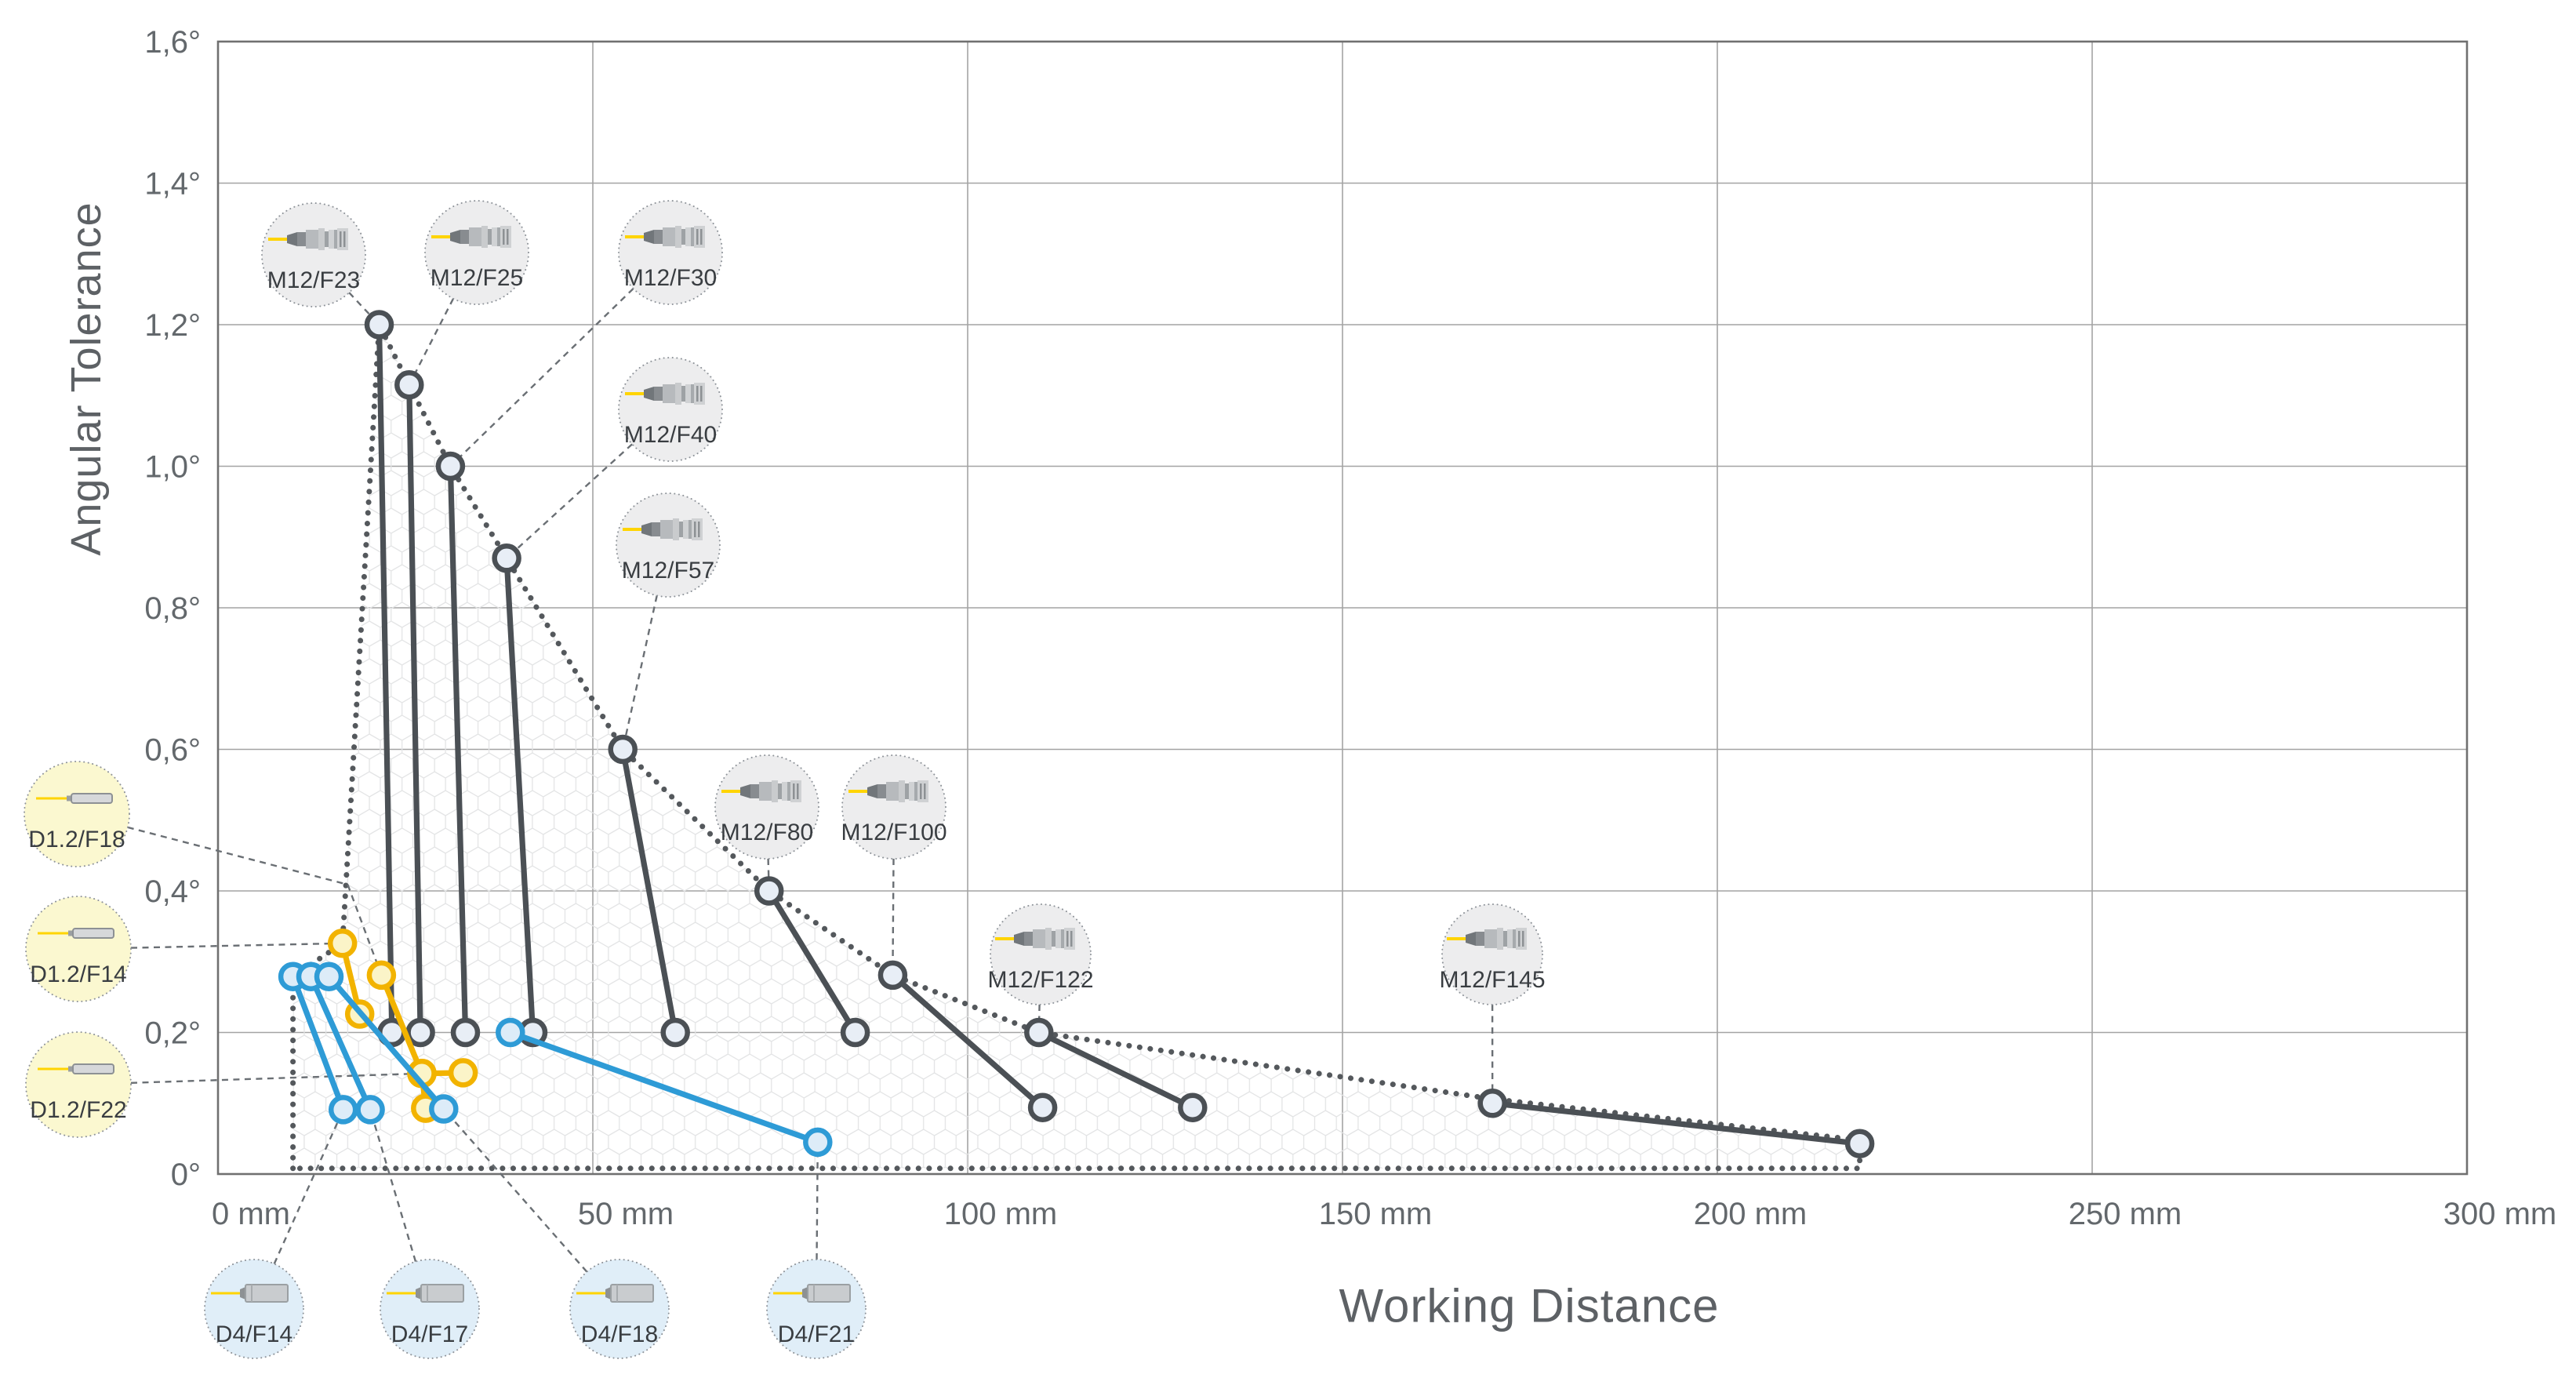  Describe the element at coordinates (172, 42) in the screenshot. I see `y-tick-label: 1,6°` at that location.